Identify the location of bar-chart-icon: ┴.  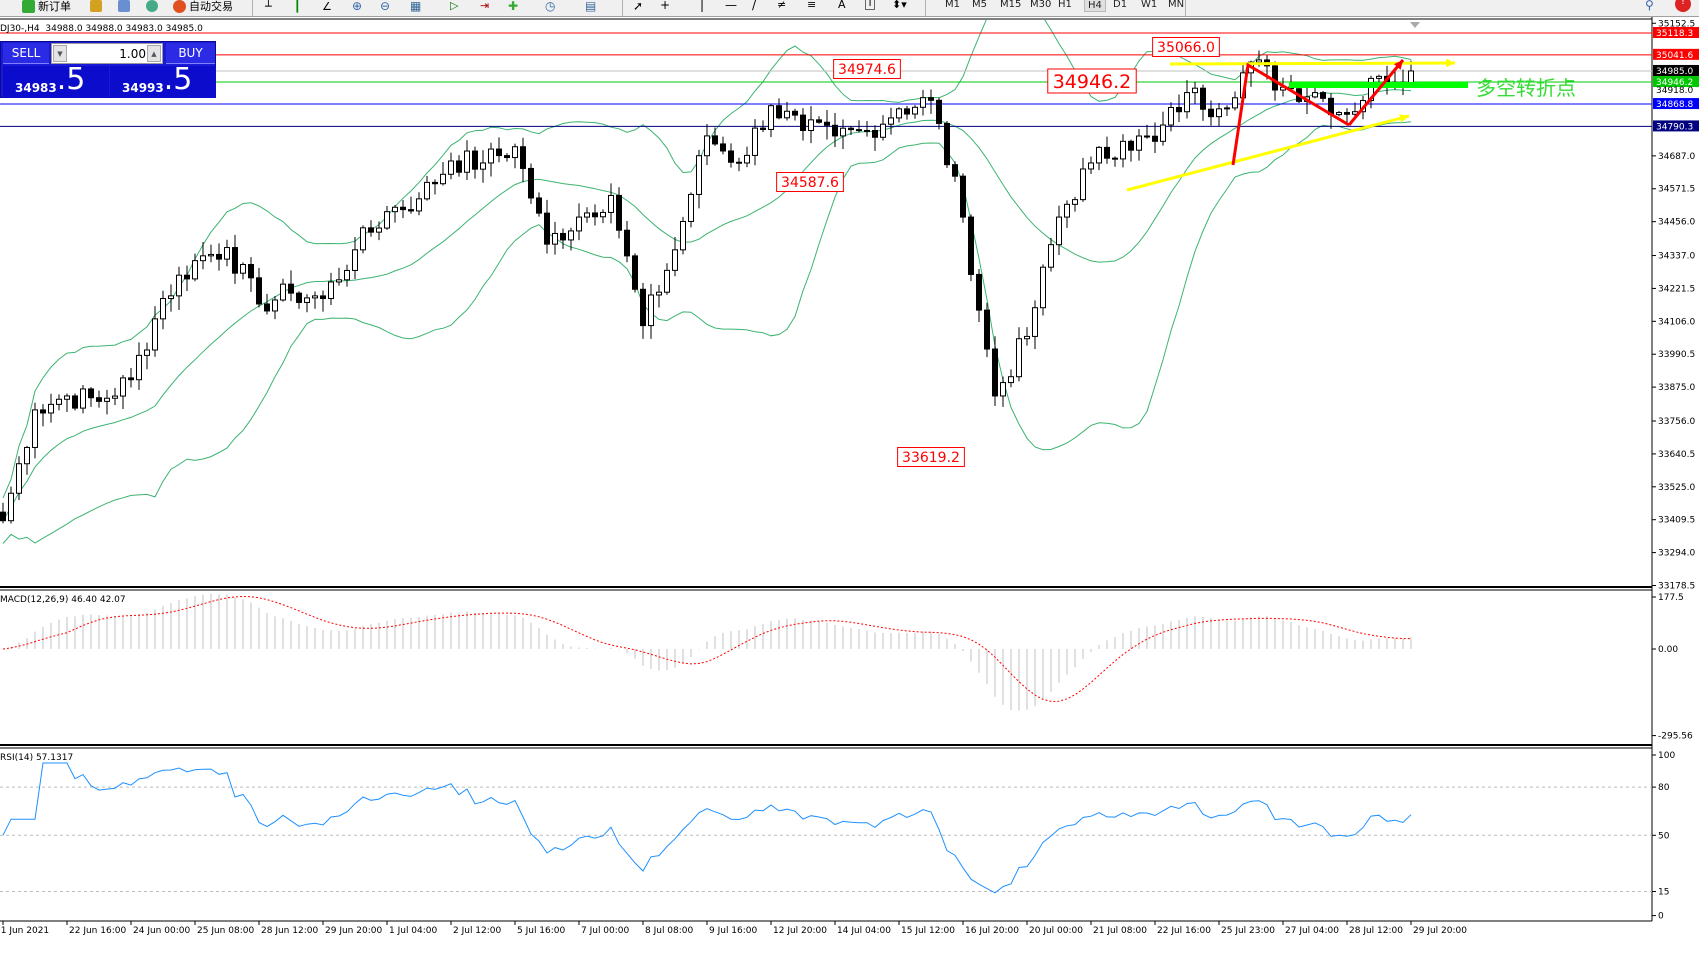
(268, 6).